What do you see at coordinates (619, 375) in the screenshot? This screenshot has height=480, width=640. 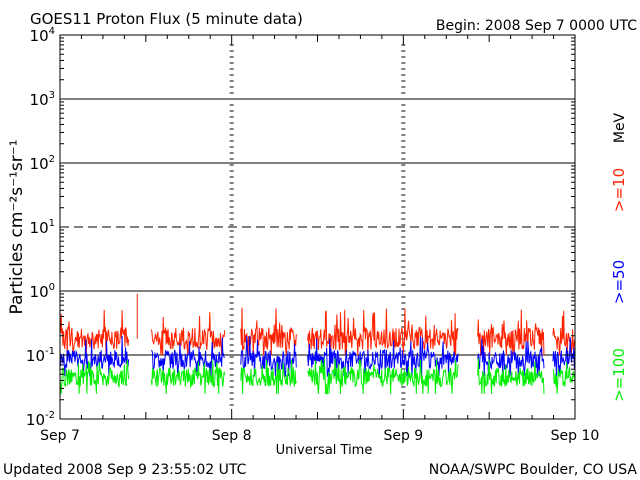 I see `legend-entry-2: >=100` at bounding box center [619, 375].